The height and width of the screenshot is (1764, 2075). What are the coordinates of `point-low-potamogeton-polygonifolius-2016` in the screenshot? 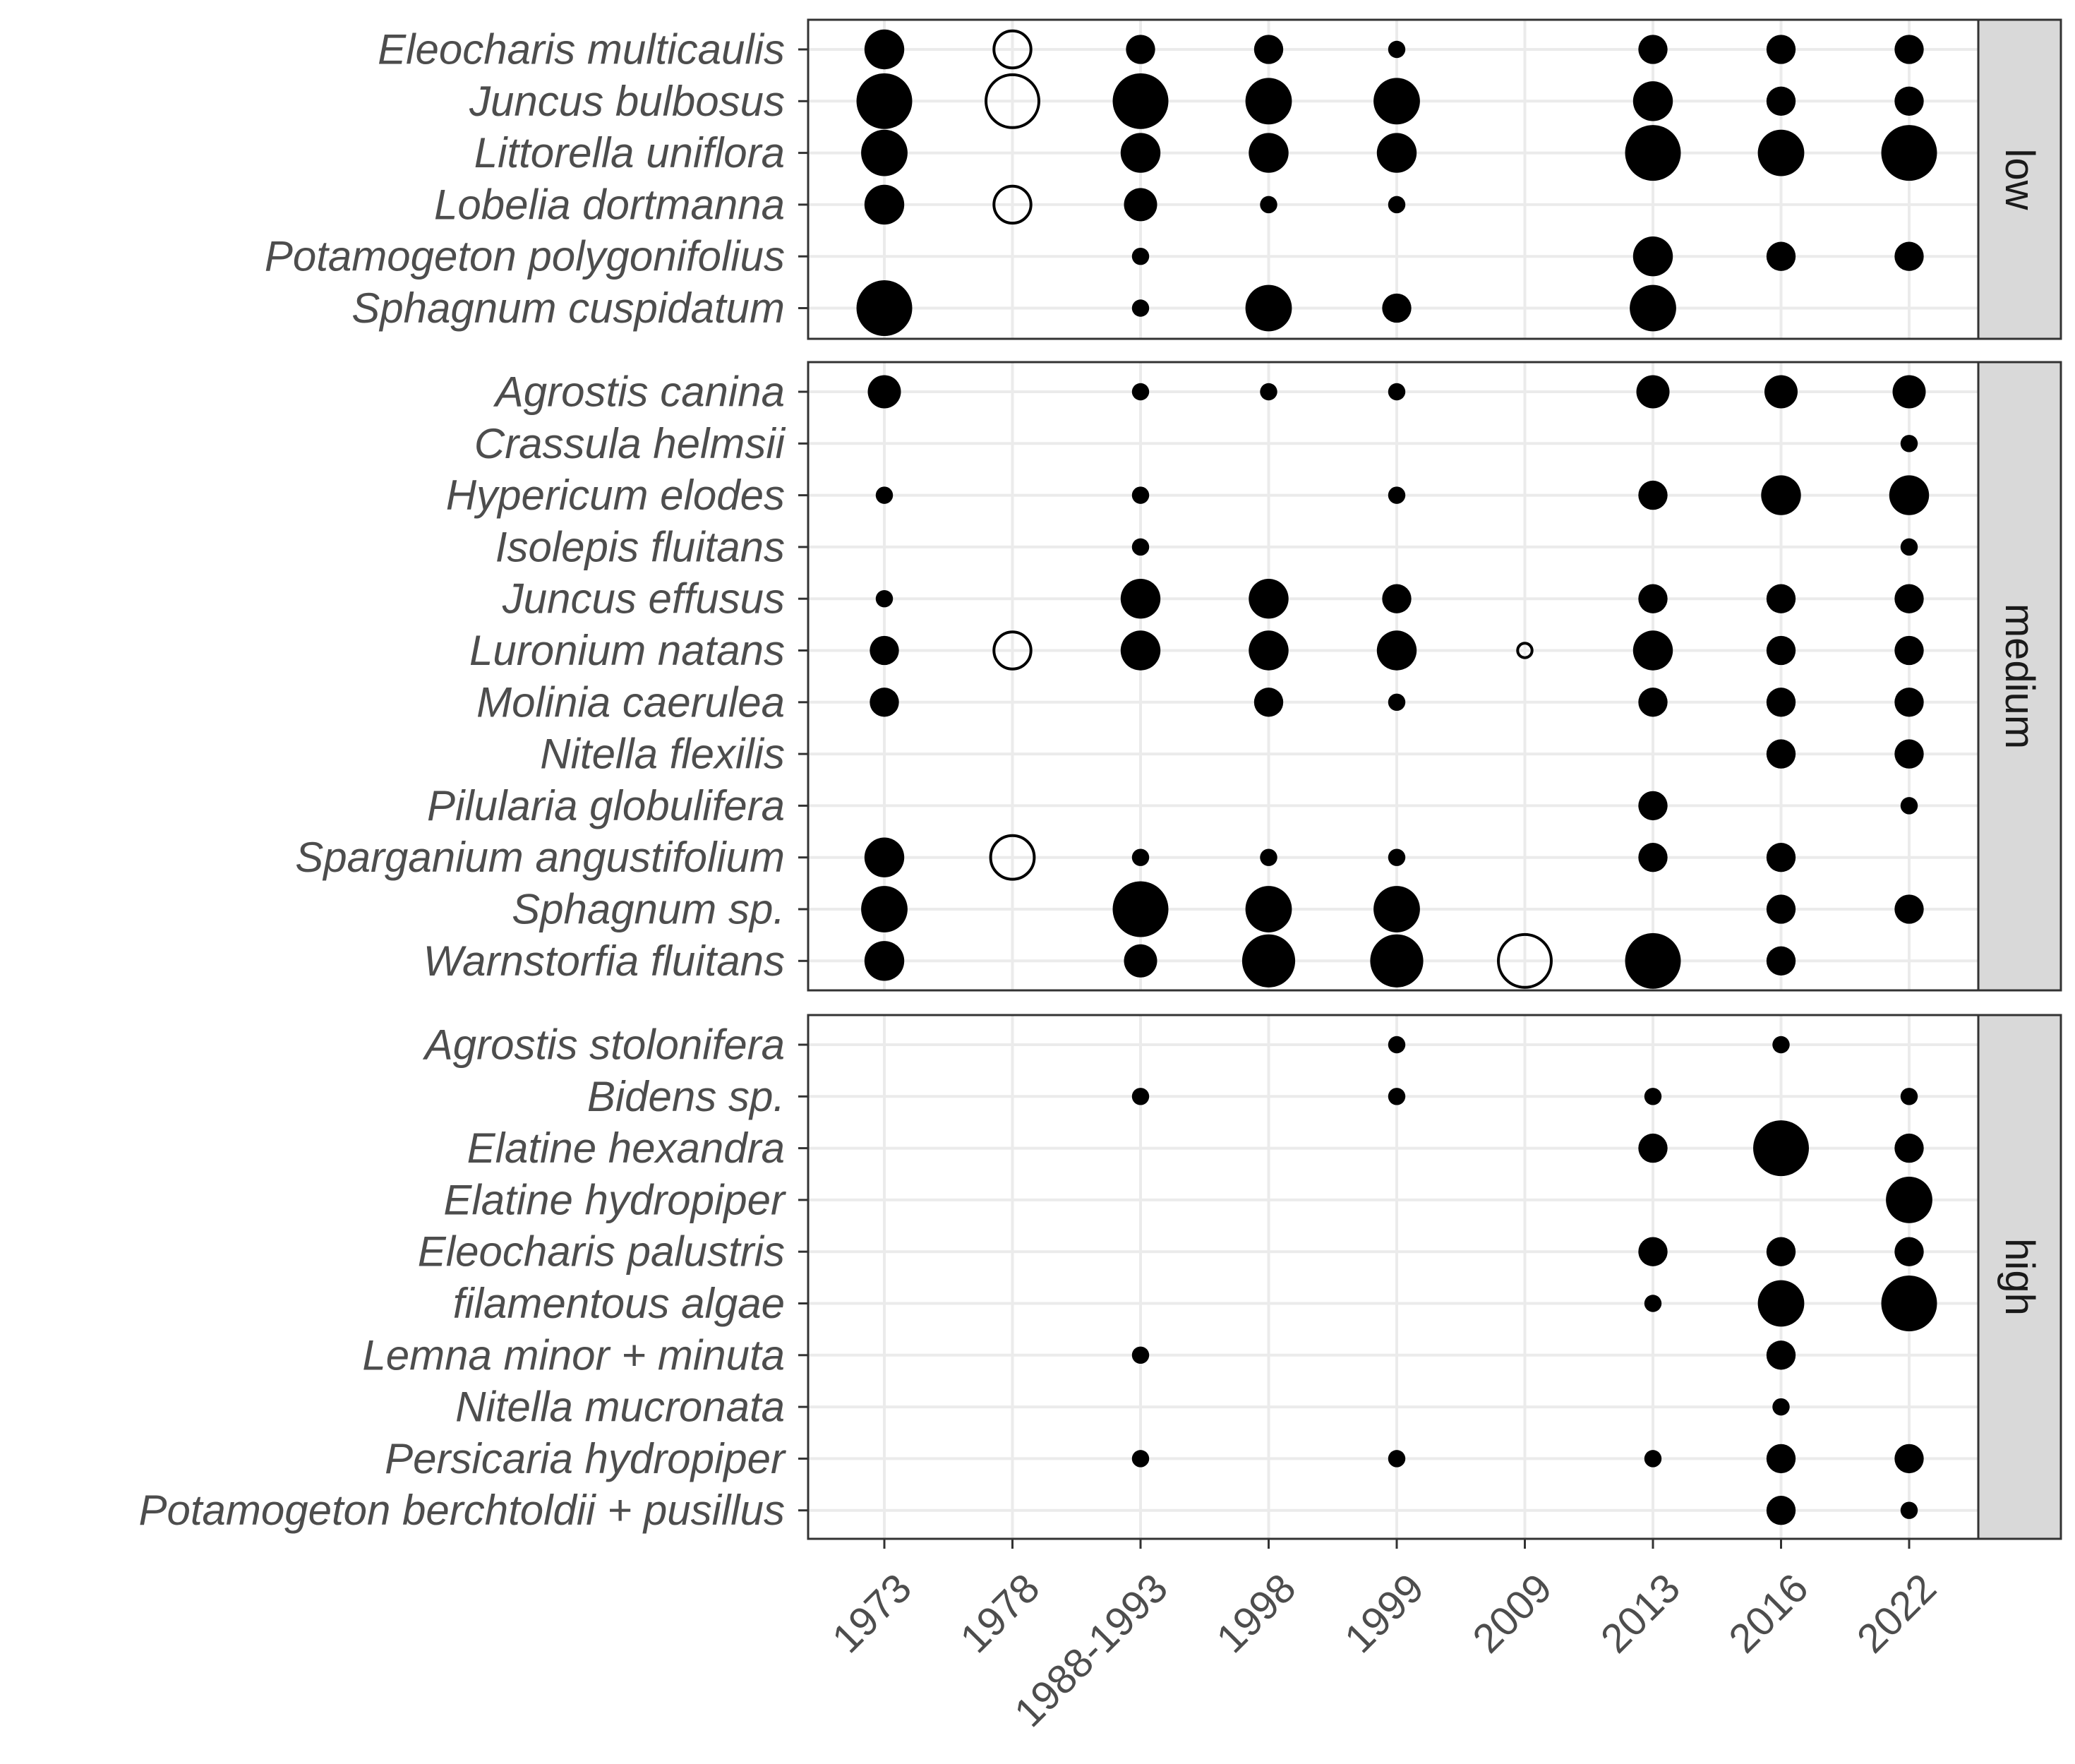 It's located at (1781, 256).